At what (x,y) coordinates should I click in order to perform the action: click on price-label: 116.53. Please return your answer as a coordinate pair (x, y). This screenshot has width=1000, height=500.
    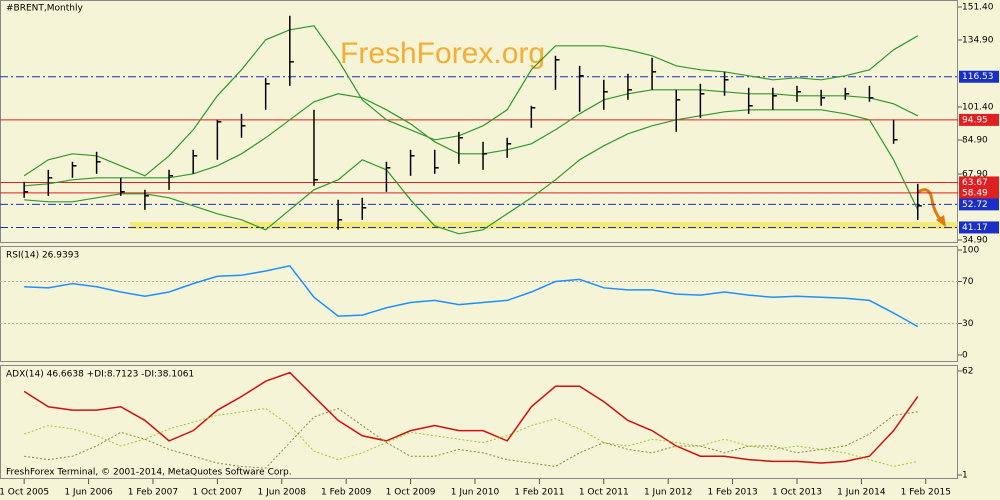
    Looking at the image, I should click on (978, 77).